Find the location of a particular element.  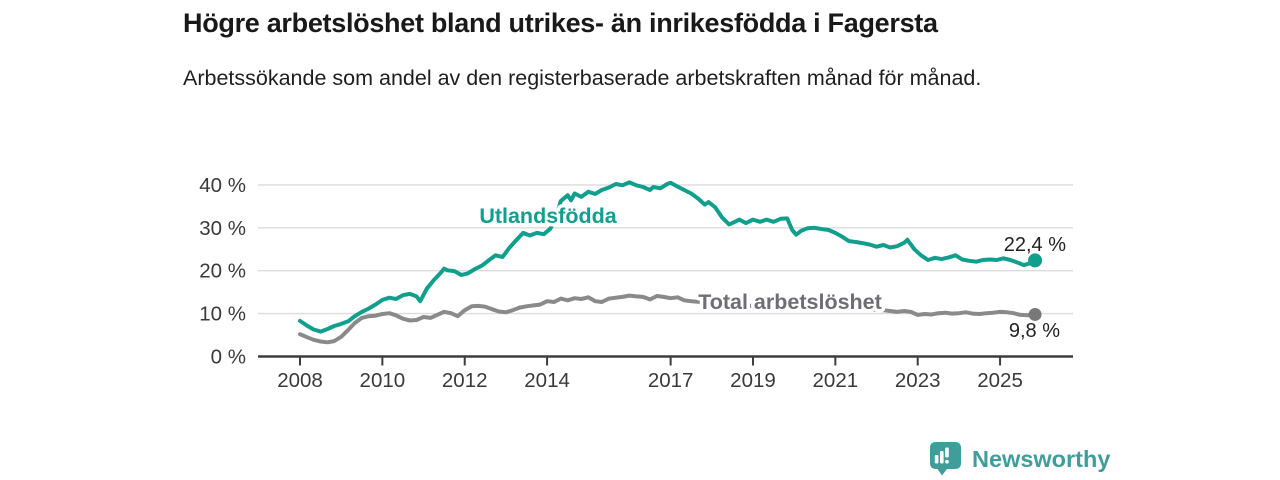

y-axis-tick-label: 10 % is located at coordinates (222, 314).